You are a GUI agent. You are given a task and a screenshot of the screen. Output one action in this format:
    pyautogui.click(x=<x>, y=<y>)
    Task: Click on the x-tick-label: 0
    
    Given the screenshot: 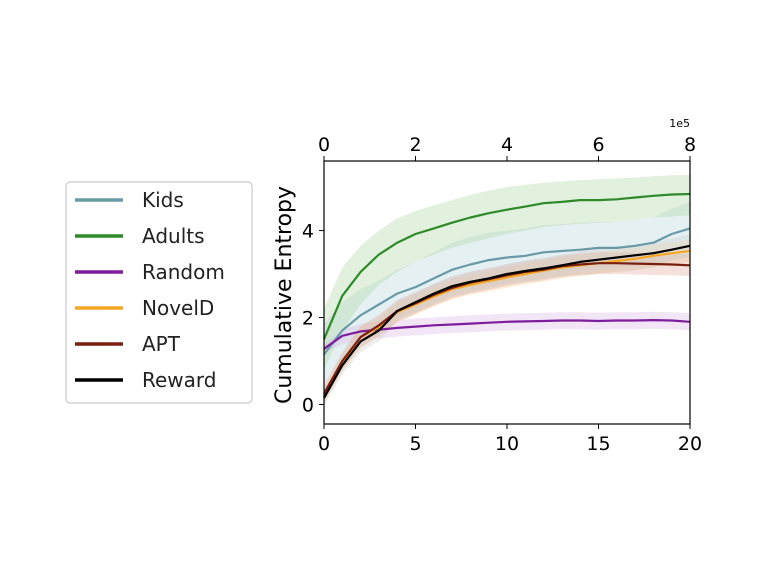 What is the action you would take?
    pyautogui.click(x=324, y=444)
    